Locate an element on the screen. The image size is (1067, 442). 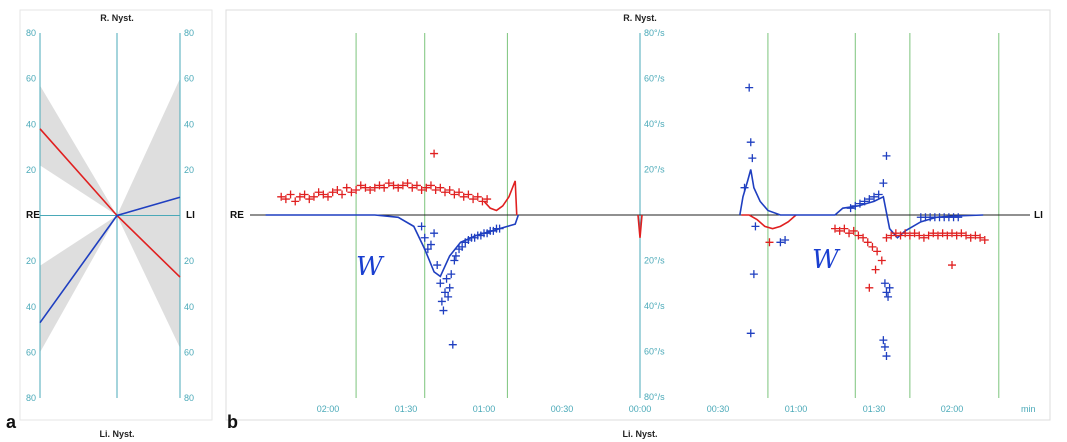
panel-b-letter: b is located at coordinates (232, 422).